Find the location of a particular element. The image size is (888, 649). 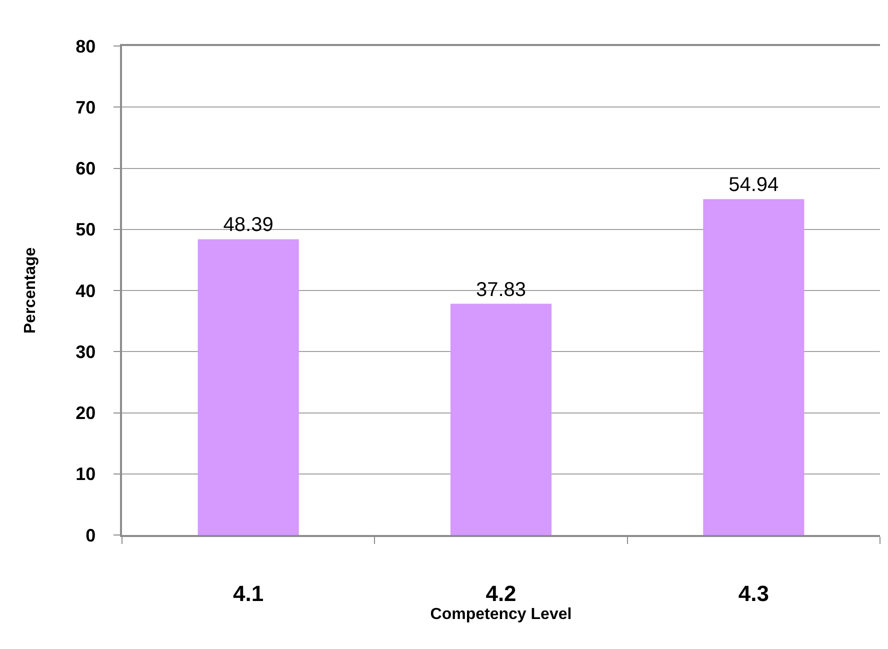

y-tick-label: 0 is located at coordinates (91, 535).